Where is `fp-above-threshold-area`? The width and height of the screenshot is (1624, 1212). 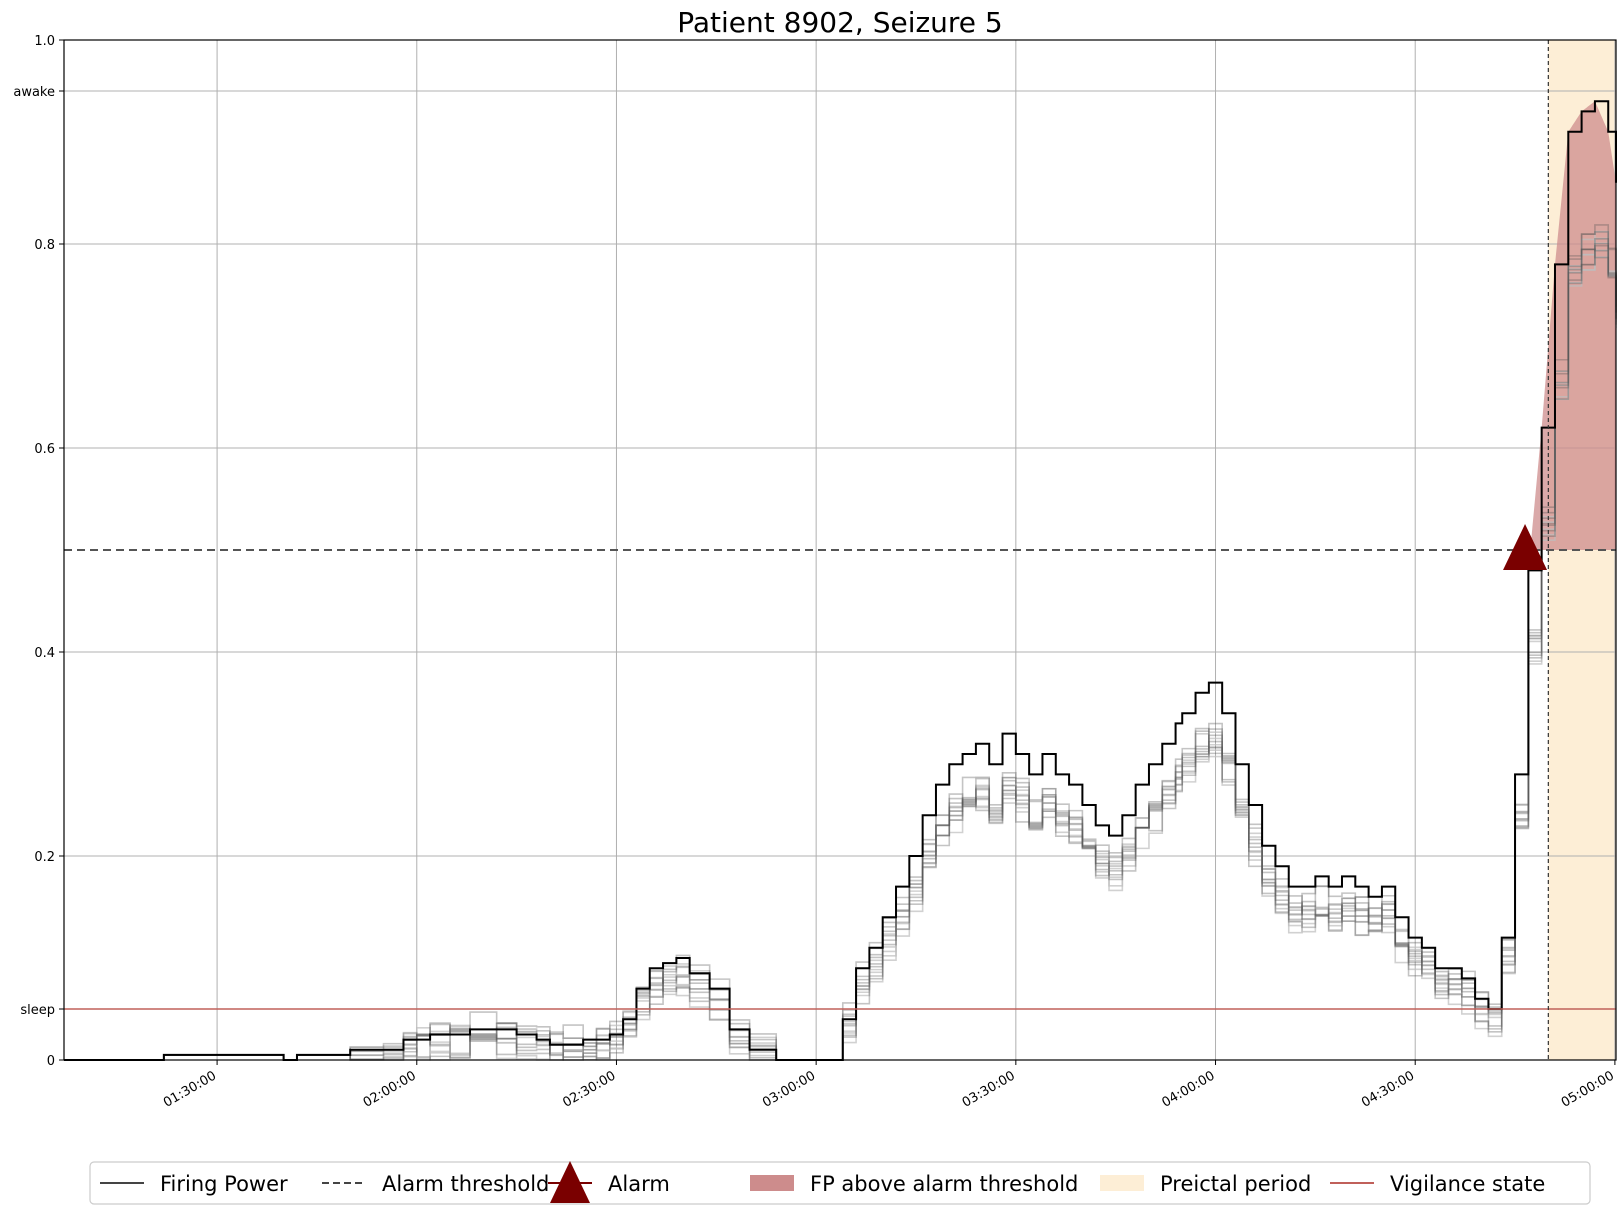
fp-above-threshold-area is located at coordinates (1573, 325).